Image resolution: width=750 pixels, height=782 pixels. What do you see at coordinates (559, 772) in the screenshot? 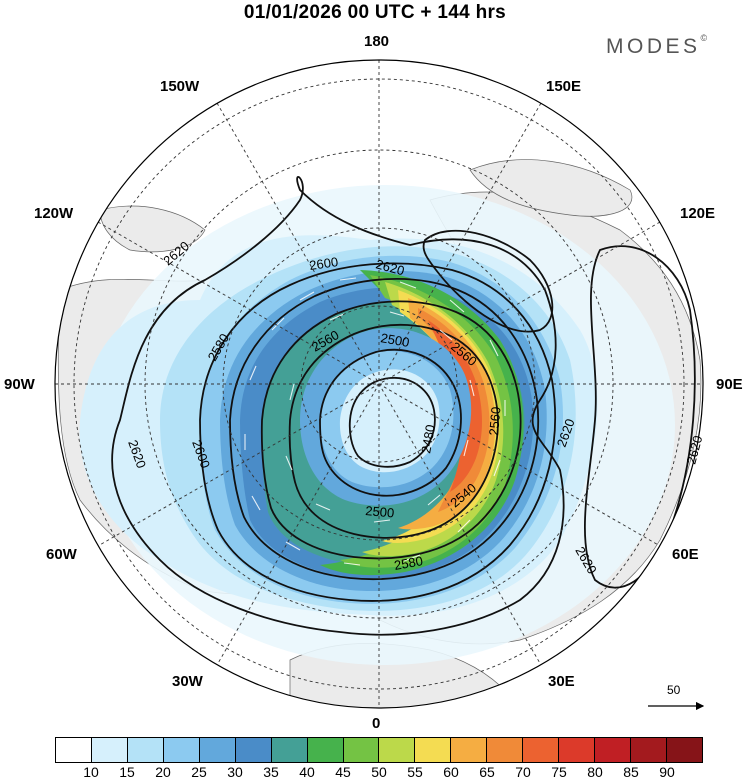
I see `colorbar-tick-label: 75` at bounding box center [559, 772].